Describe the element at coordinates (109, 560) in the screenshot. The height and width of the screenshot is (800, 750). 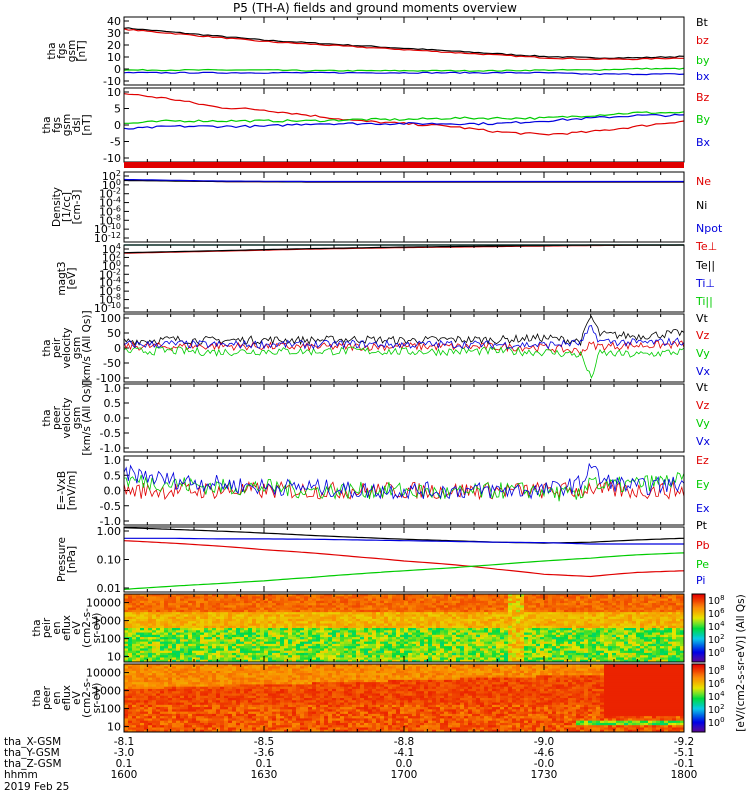
I see `ytick-label: 0.10` at that location.